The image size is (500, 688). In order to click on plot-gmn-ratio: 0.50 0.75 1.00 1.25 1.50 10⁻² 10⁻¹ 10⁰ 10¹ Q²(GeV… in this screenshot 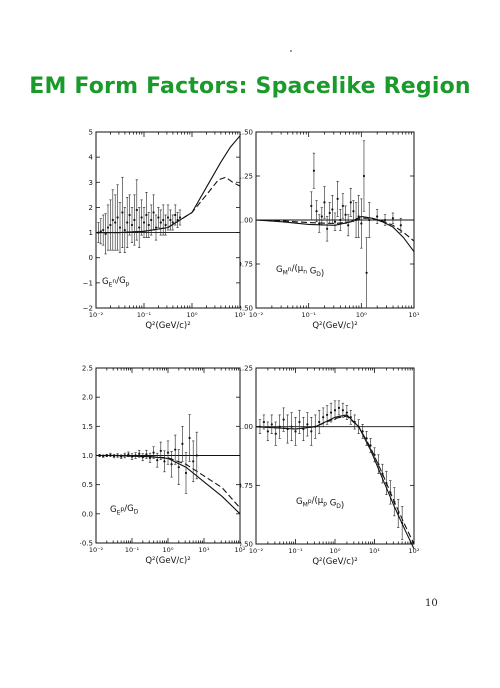, I will do `click(360, 229)`.